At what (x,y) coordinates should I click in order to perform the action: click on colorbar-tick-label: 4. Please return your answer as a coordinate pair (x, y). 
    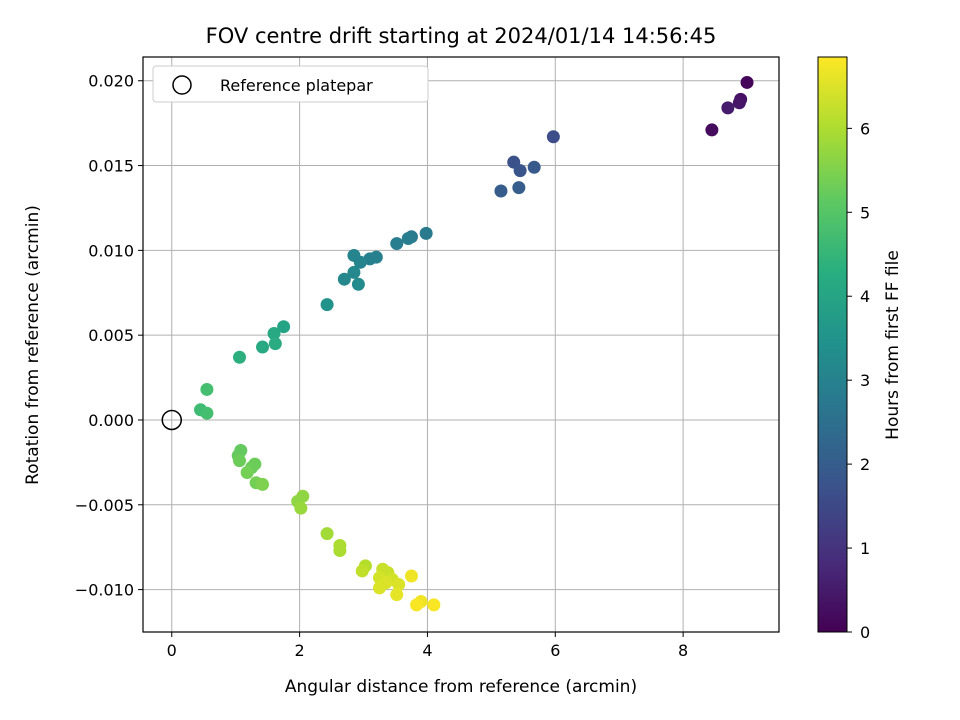
    Looking at the image, I should click on (865, 296).